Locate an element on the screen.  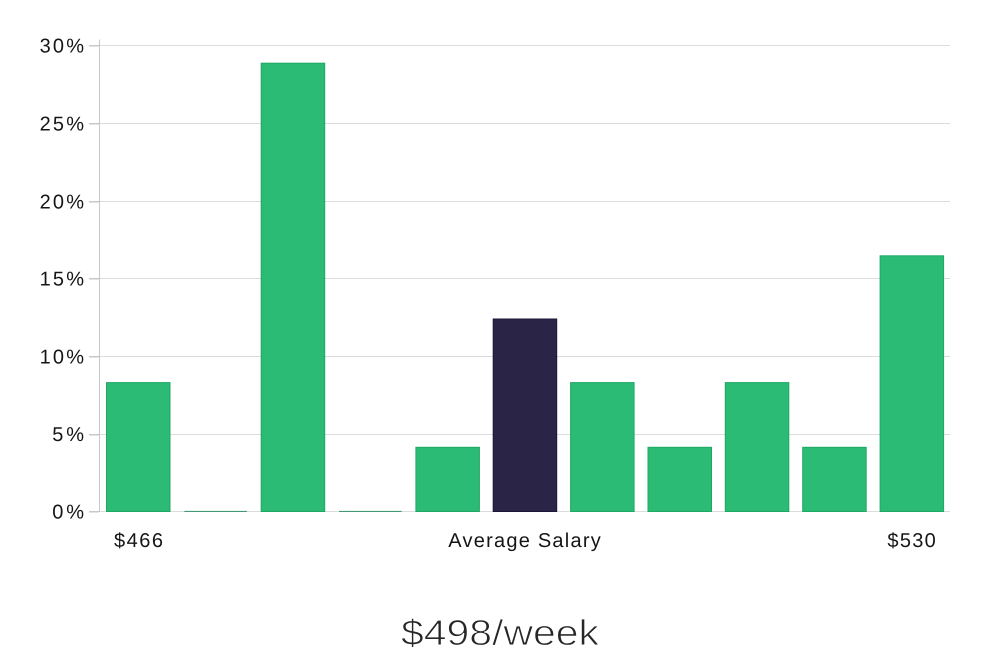
svg-text: 25% is located at coordinates (62, 124).